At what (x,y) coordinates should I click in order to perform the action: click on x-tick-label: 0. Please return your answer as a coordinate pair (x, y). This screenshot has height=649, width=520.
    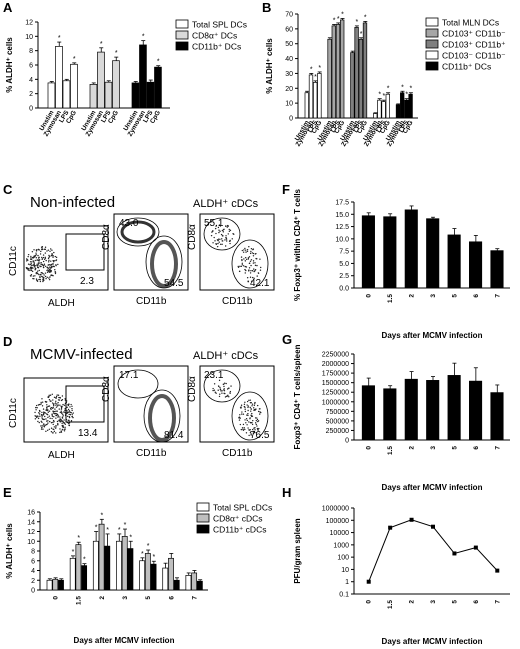
    Looking at the image, I should click on (369, 602).